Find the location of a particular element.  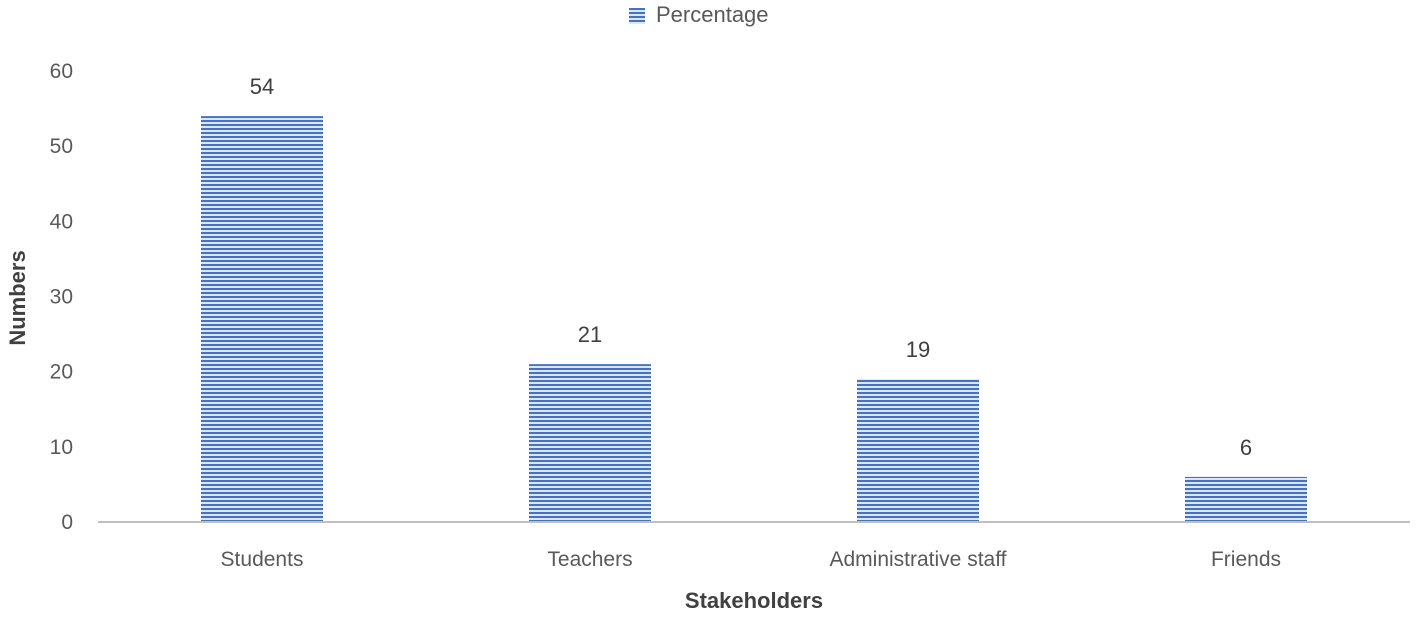

y-axis-title: Numbers is located at coordinates (17, 297).